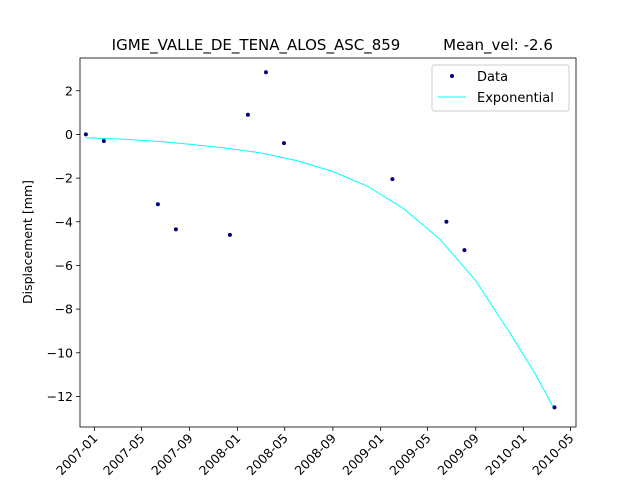 This screenshot has height=480, width=640. I want to click on x-tick-label: 2007-09, so click(172, 454).